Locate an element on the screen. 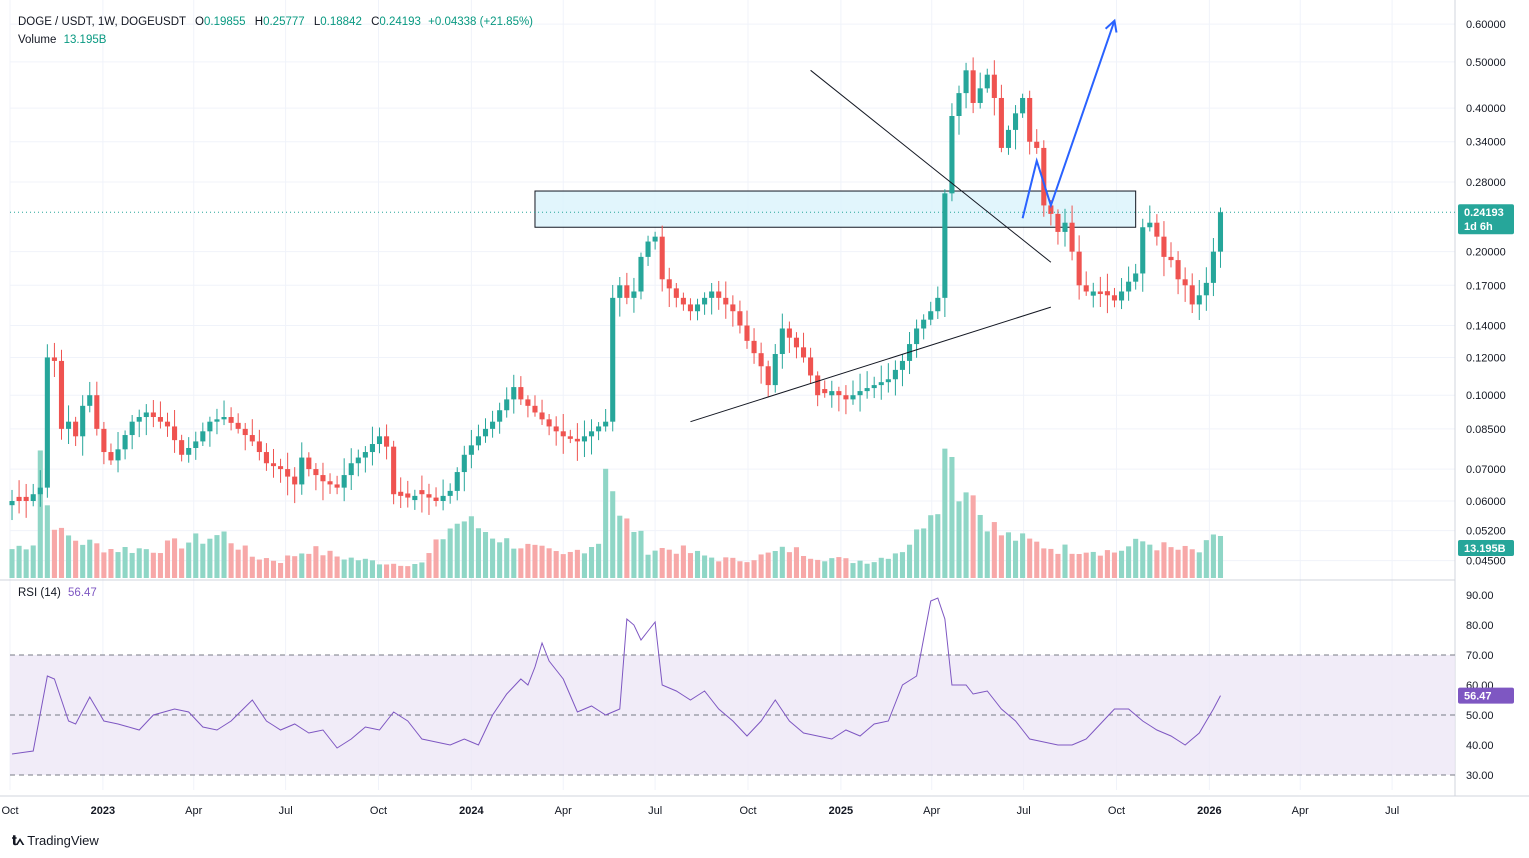 Image resolution: width=1529 pixels, height=858 pixels. rsi-tick-label: 70.00 is located at coordinates (1480, 656).